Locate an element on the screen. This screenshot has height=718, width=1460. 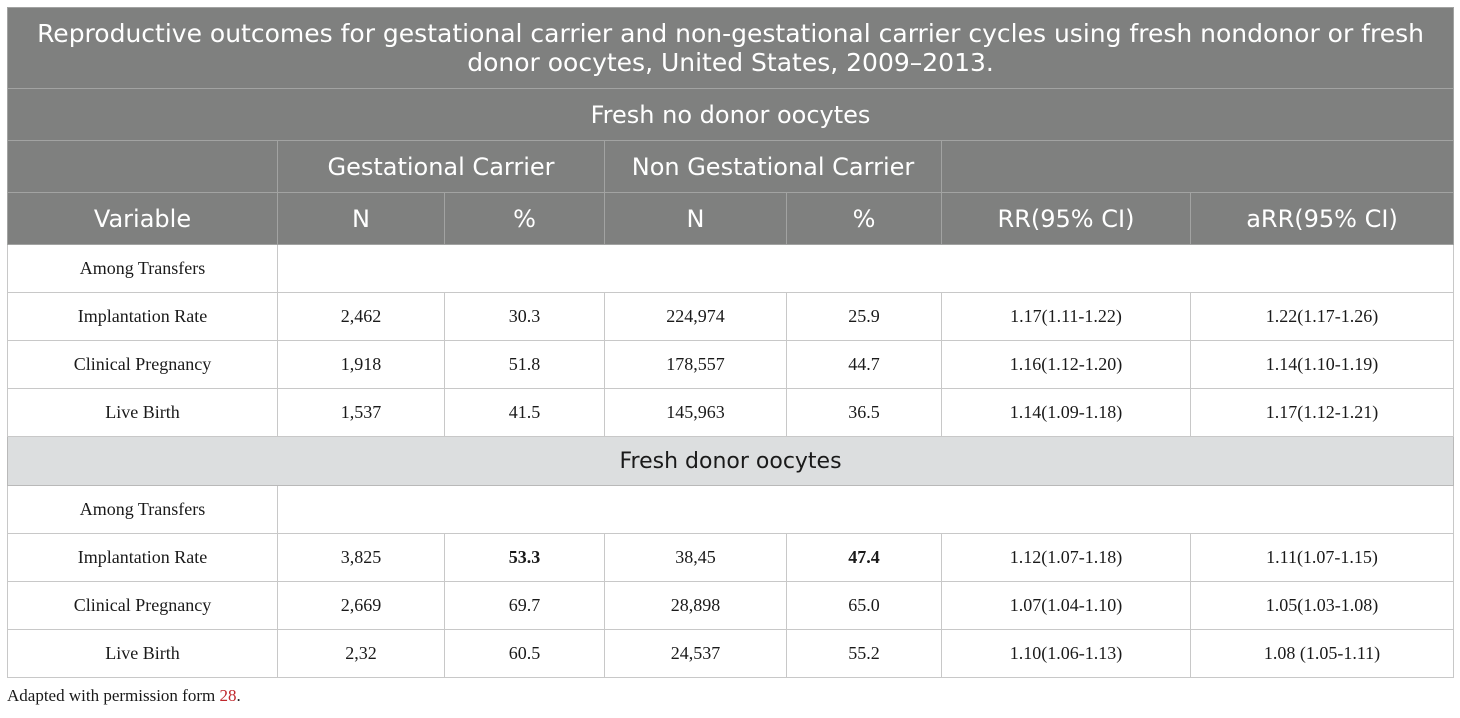
table-cell: 1.22(1.17-1.26) is located at coordinates (1322, 316).